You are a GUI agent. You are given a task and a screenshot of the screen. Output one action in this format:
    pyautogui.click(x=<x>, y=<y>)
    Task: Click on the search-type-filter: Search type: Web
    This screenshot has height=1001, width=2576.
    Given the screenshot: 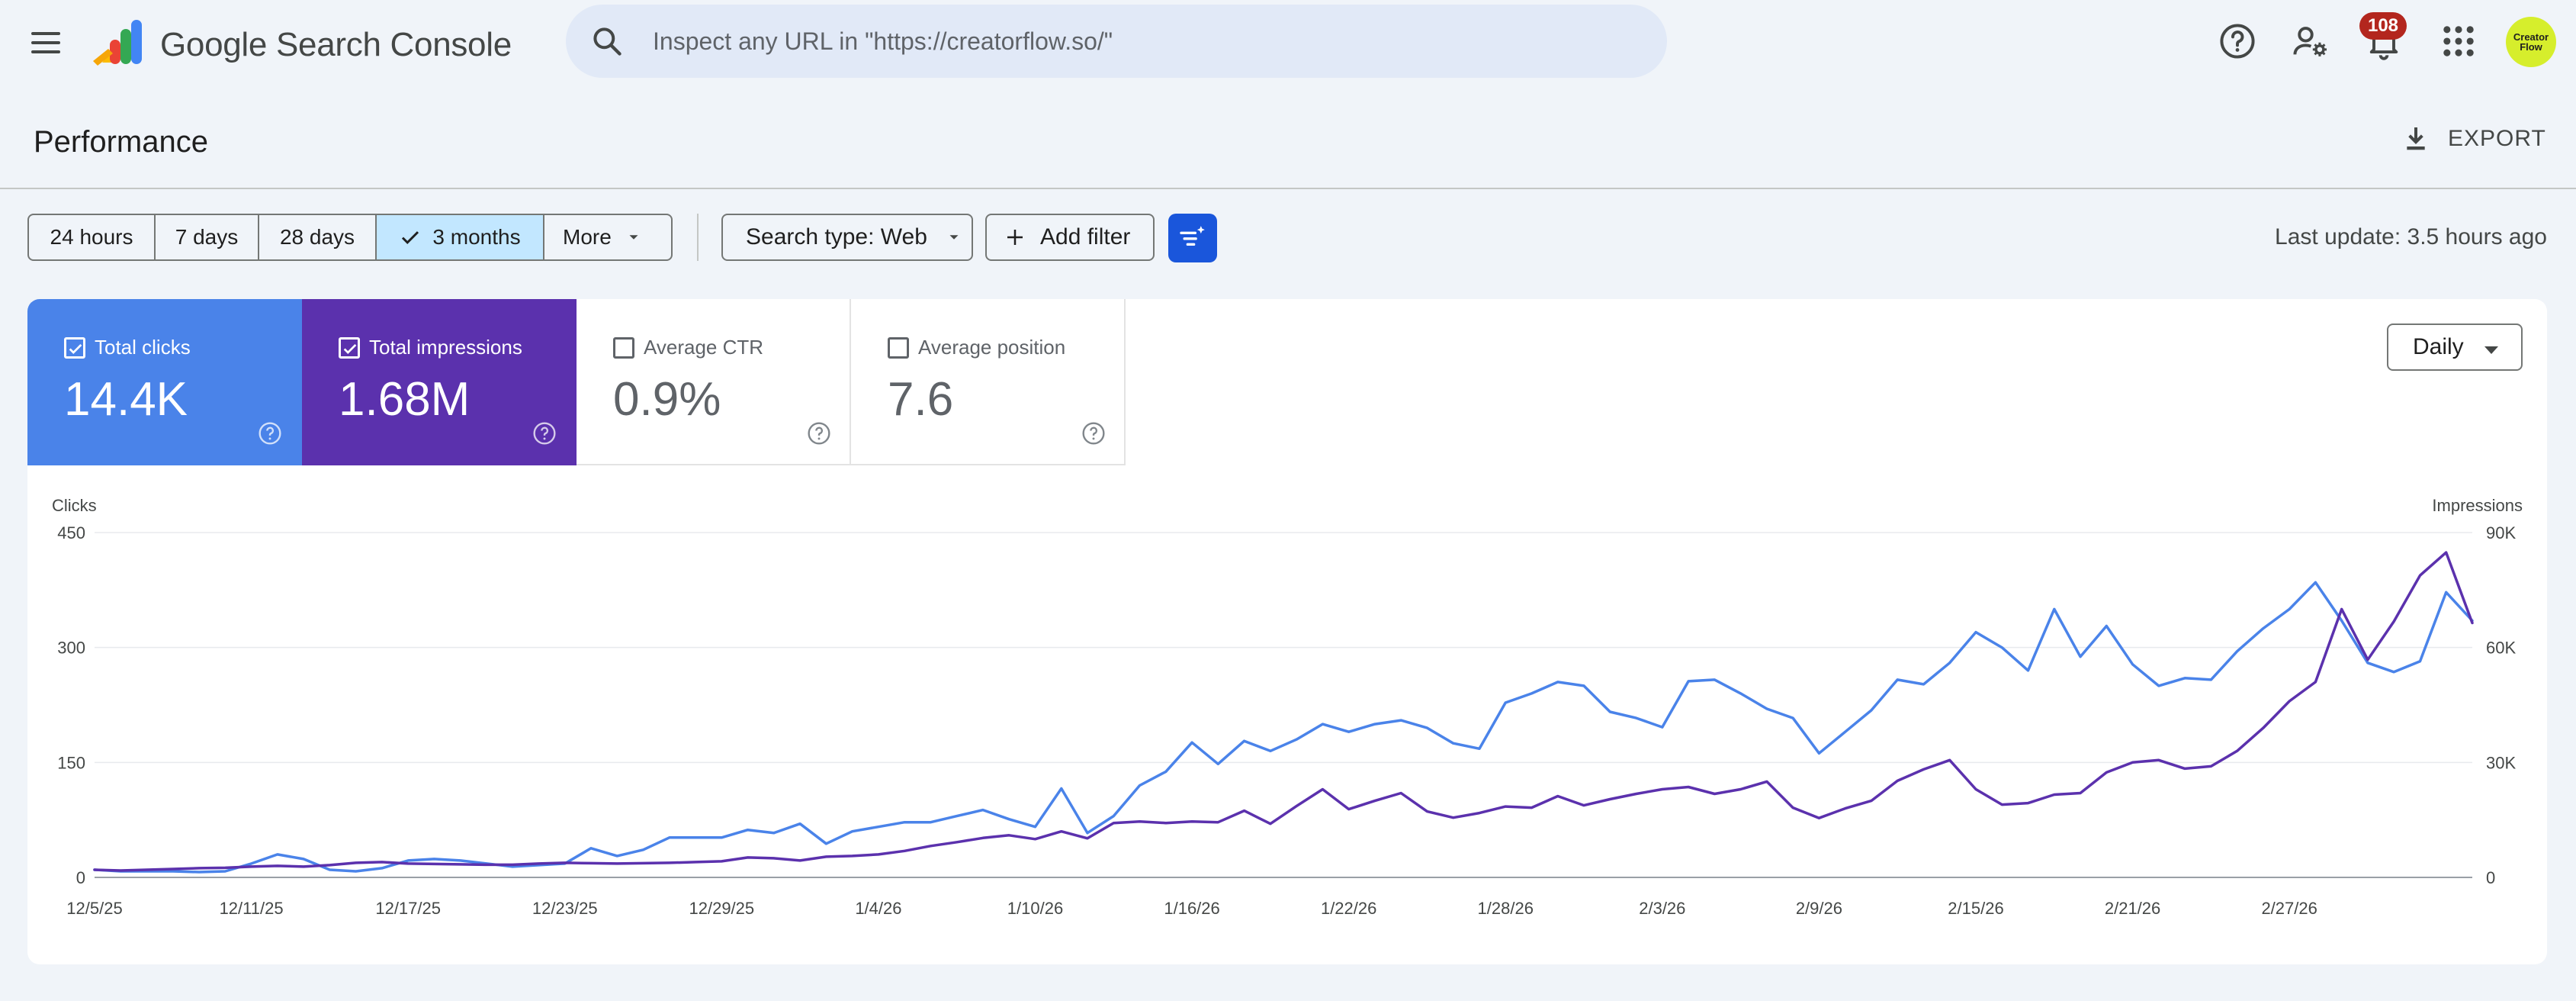 What is the action you would take?
    pyautogui.click(x=847, y=237)
    